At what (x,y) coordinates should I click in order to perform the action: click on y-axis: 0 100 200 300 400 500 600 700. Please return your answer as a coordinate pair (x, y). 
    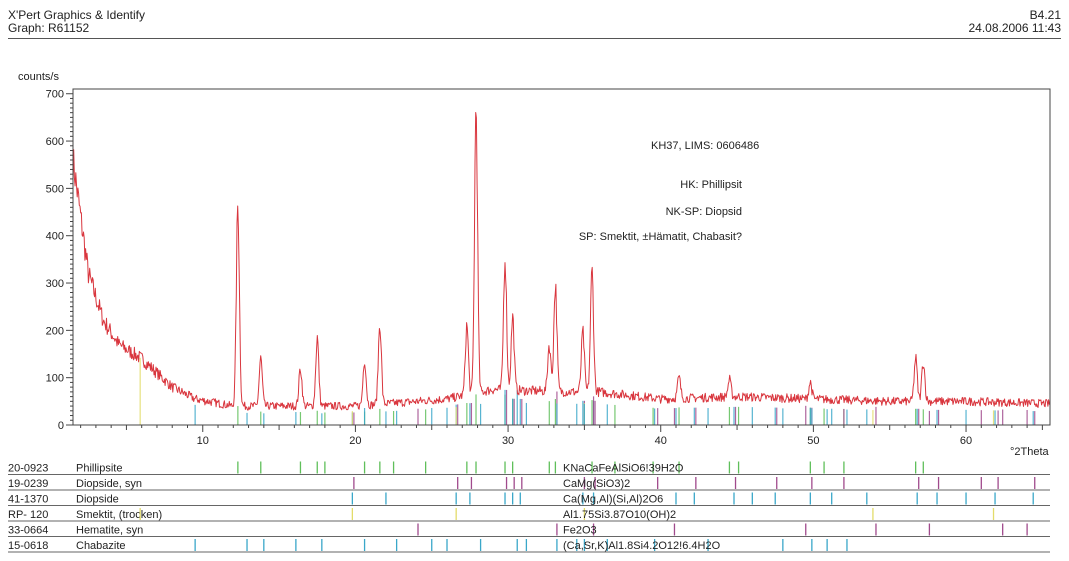
    Looking at the image, I should click on (59, 260).